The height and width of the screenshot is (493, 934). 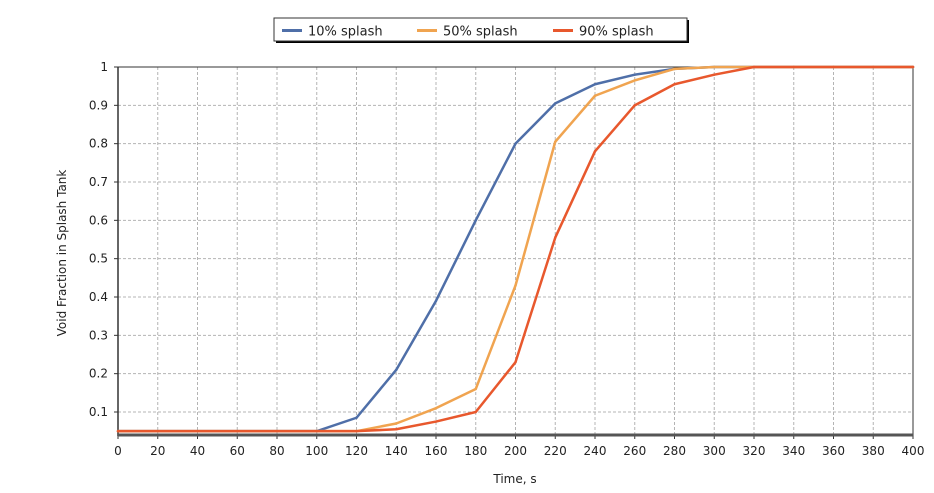 What do you see at coordinates (276, 451) in the screenshot?
I see `x-tick-label: 80` at bounding box center [276, 451].